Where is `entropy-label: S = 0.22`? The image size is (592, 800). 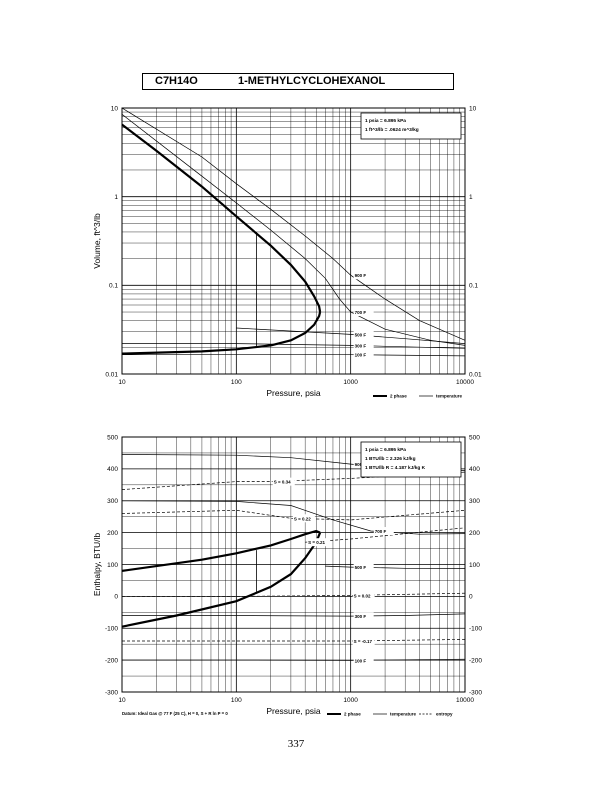
entropy-label: S = 0.22 is located at coordinates (302, 518).